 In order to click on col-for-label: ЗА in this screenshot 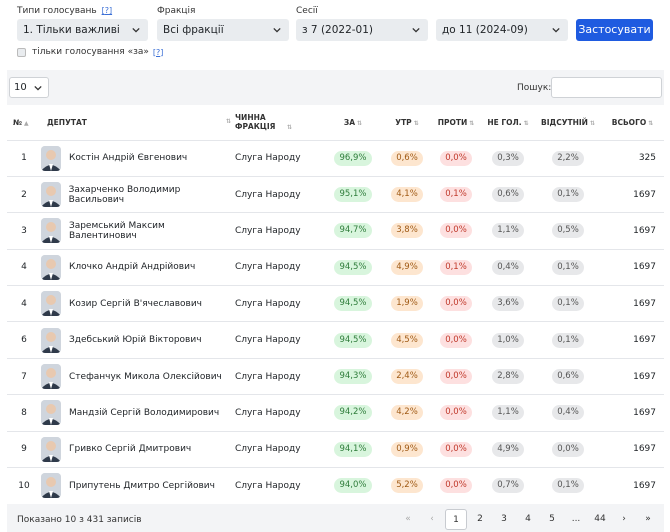, I will do `click(349, 122)`.